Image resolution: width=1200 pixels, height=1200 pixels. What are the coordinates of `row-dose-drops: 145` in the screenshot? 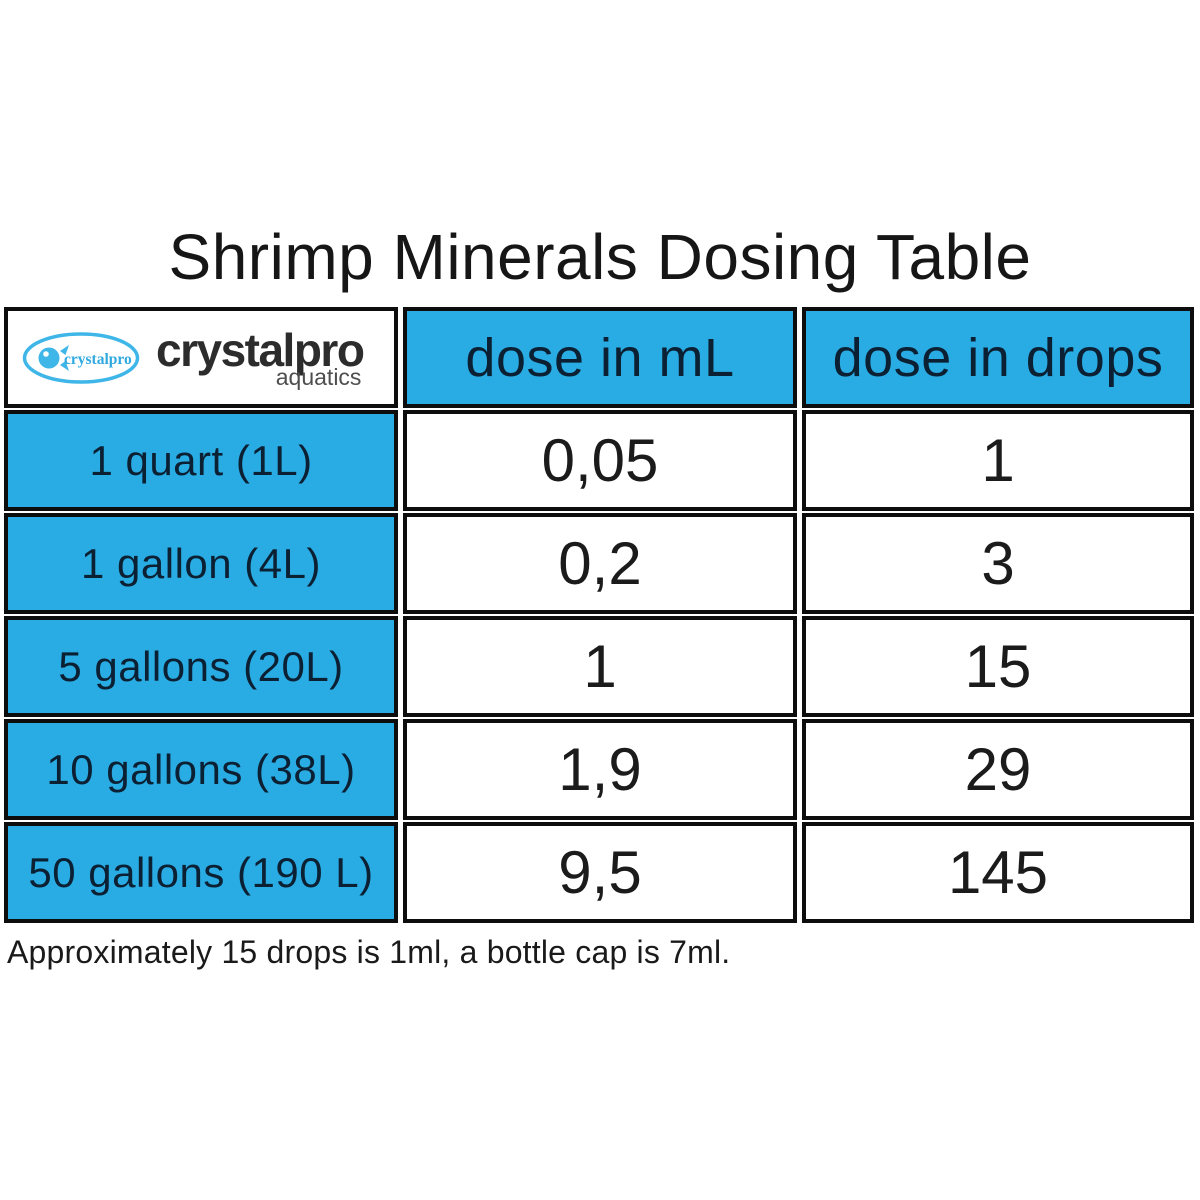 It's located at (998, 872).